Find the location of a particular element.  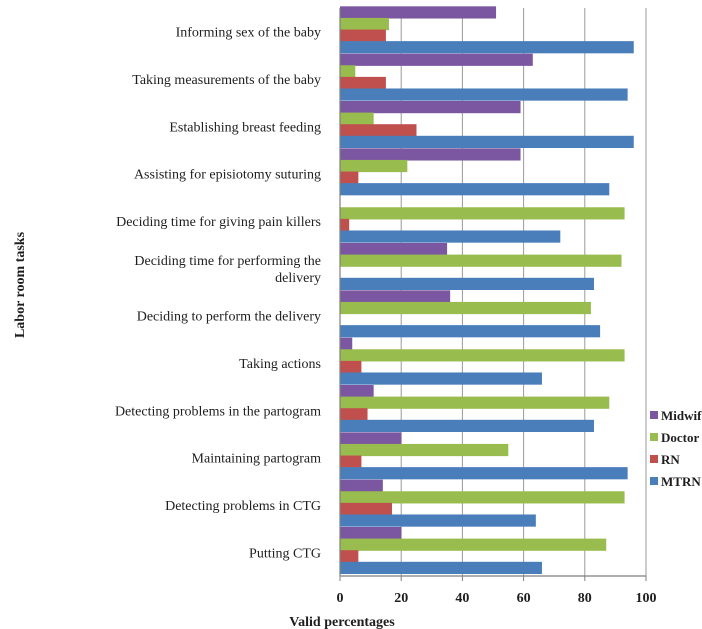

legend-item-rn: RN is located at coordinates (665, 459).